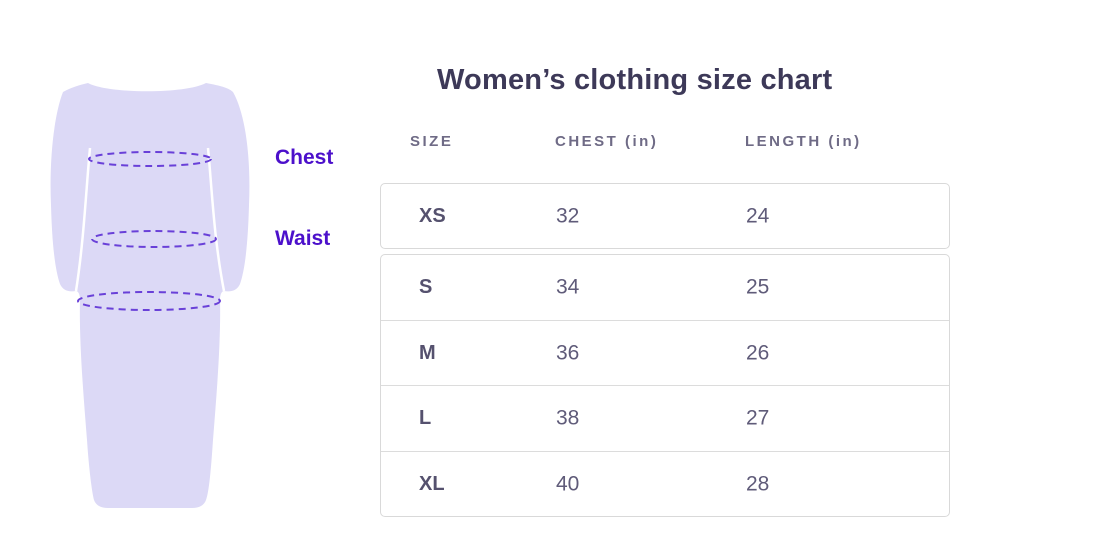 Image resolution: width=1100 pixels, height=556 pixels. Describe the element at coordinates (149, 301) in the screenshot. I see `hip-measure-line` at that location.